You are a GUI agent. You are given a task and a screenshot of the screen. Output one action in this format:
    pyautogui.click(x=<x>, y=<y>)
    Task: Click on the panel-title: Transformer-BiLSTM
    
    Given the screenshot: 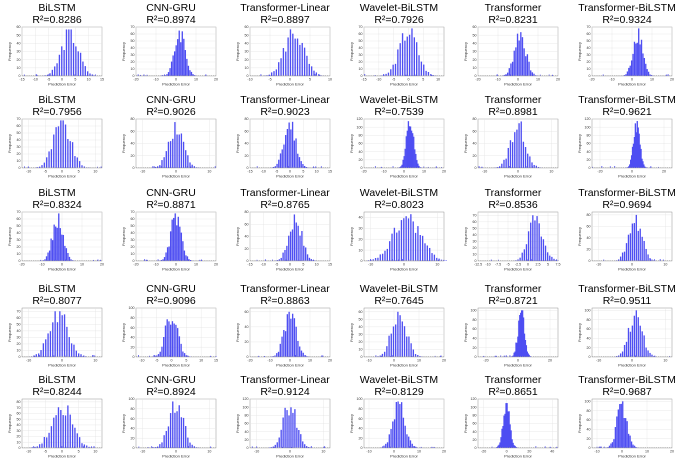 What is the action you would take?
    pyautogui.click(x=627, y=100)
    